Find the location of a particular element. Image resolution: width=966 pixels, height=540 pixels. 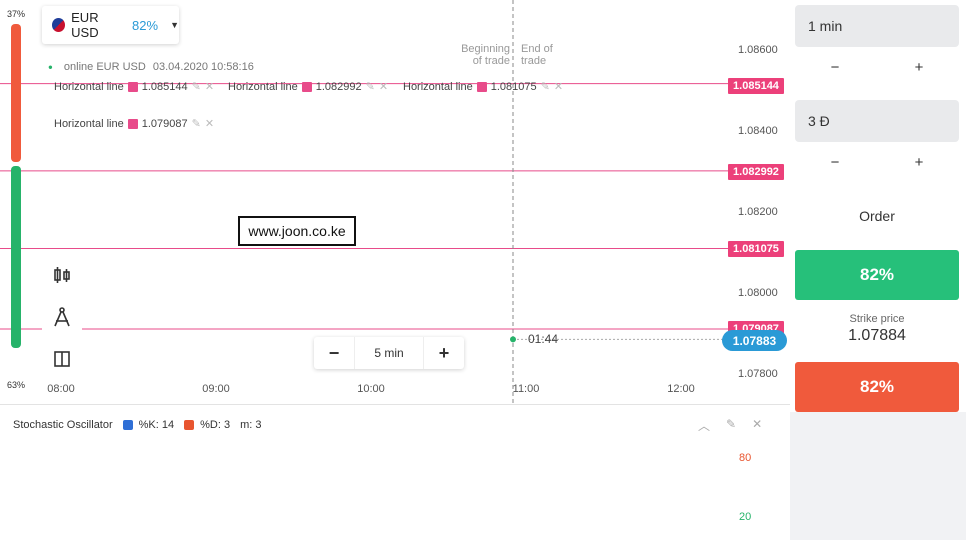

hline-label-4: Horizontal line 1.079087 ✎ ✕ is located at coordinates (134, 124).